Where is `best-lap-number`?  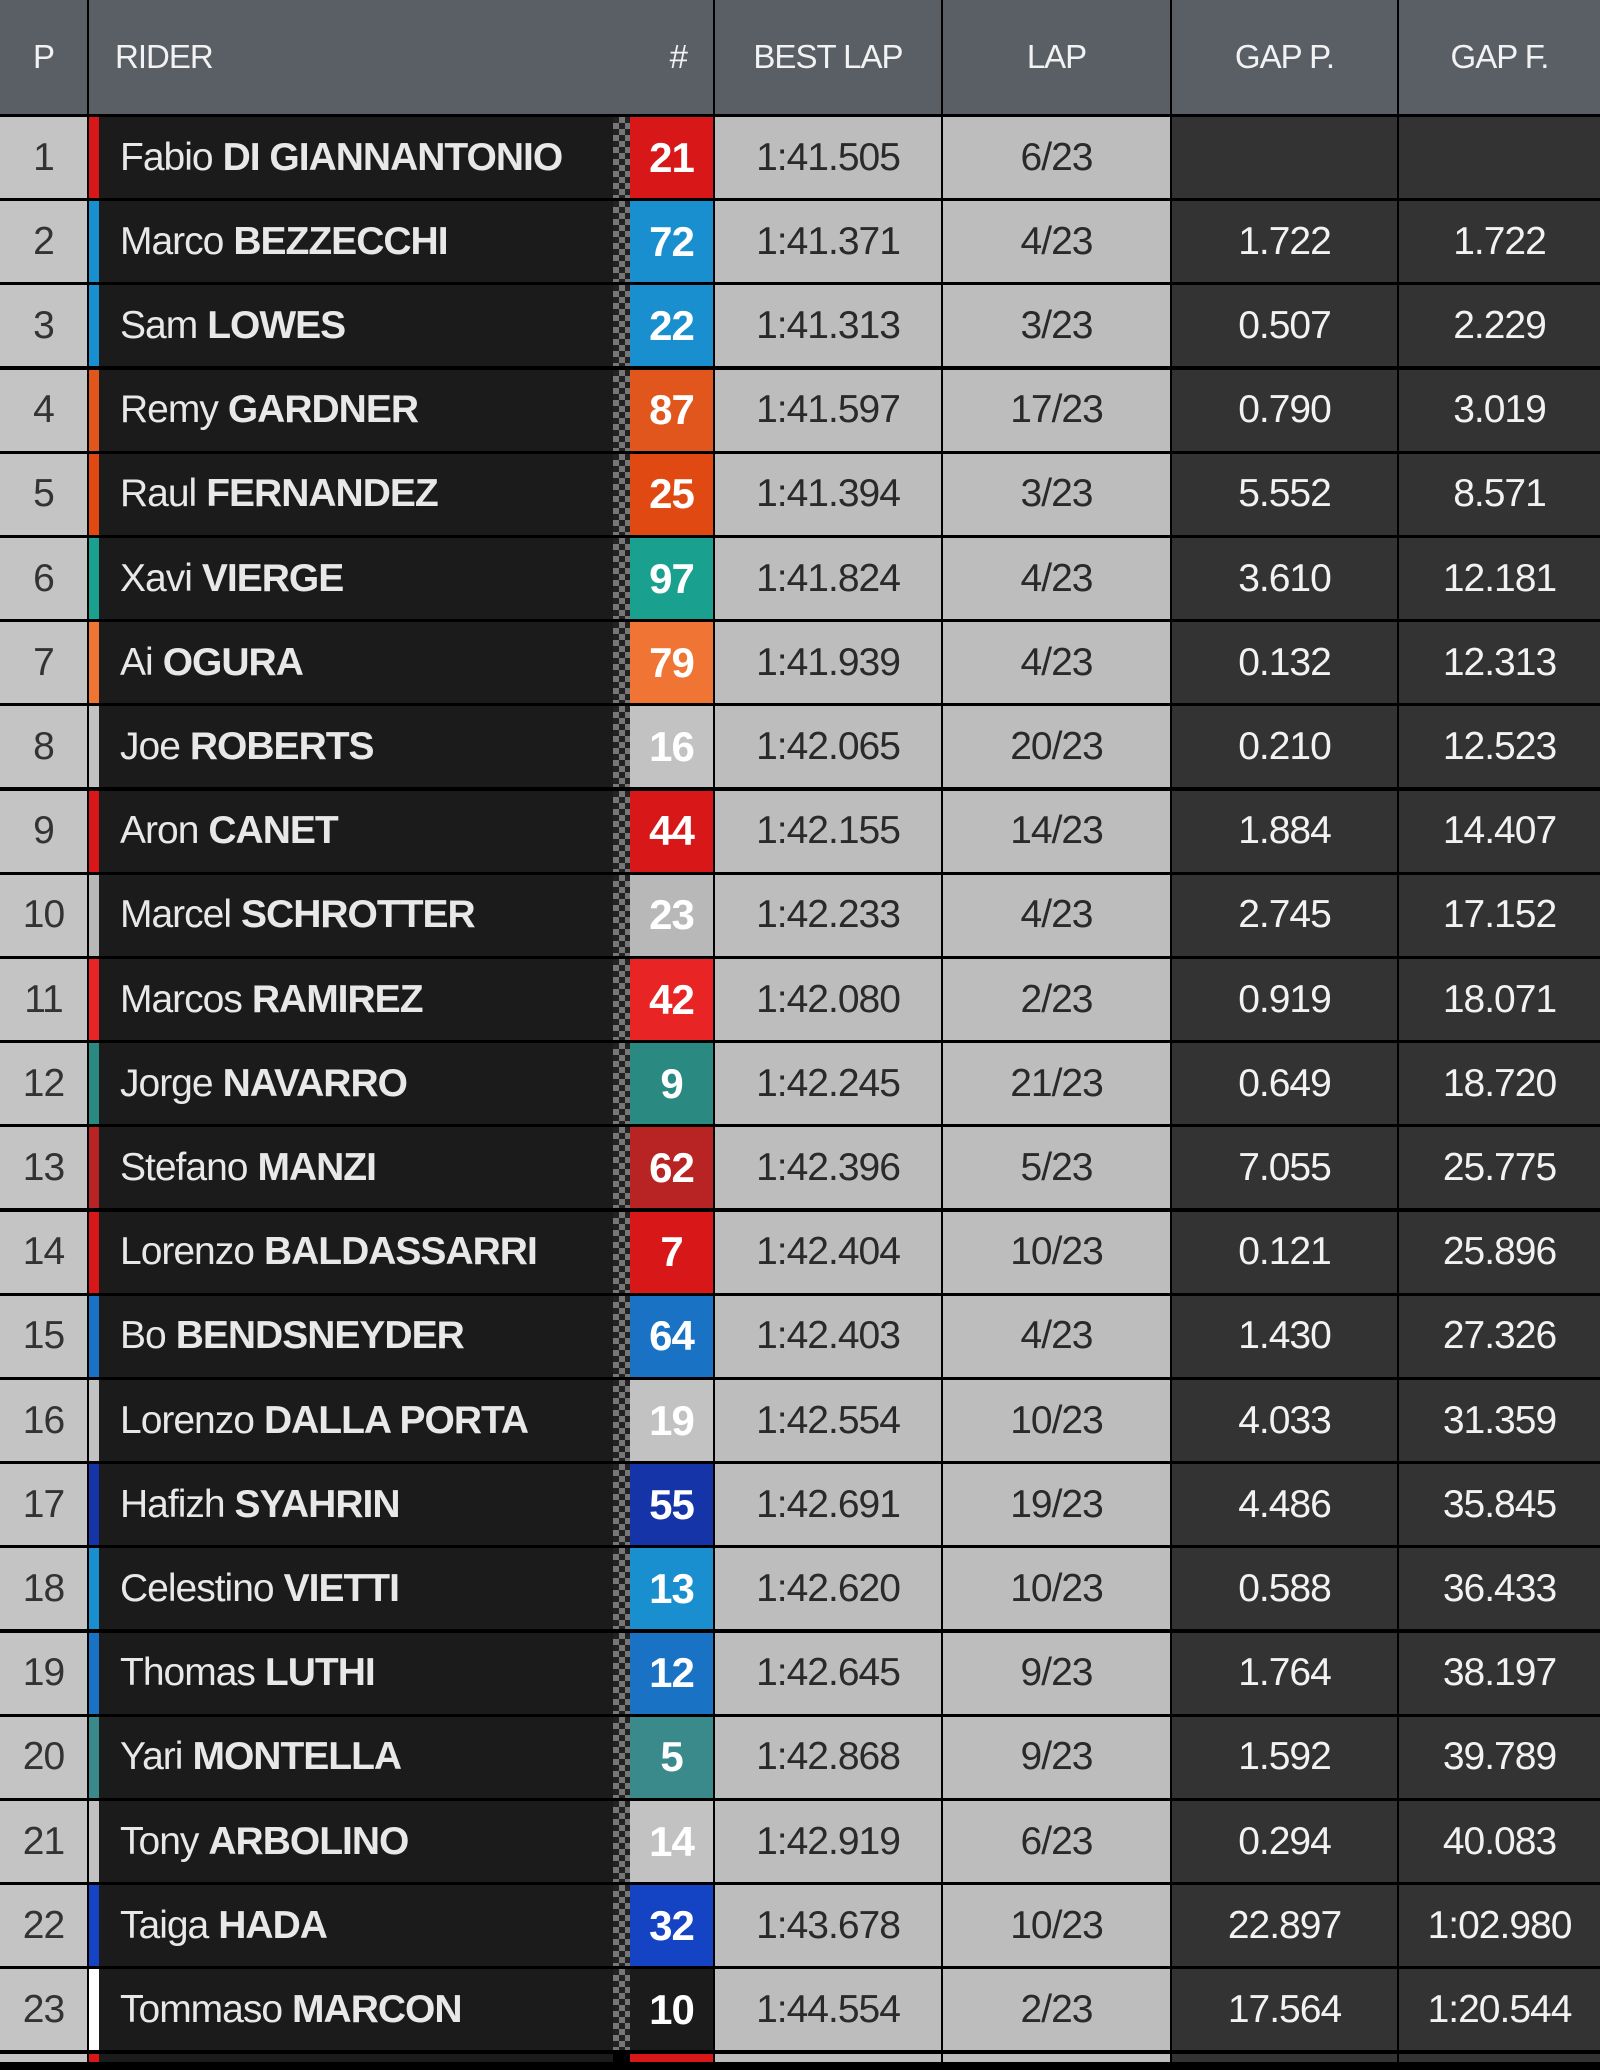
best-lap-number is located at coordinates (1056, 2057).